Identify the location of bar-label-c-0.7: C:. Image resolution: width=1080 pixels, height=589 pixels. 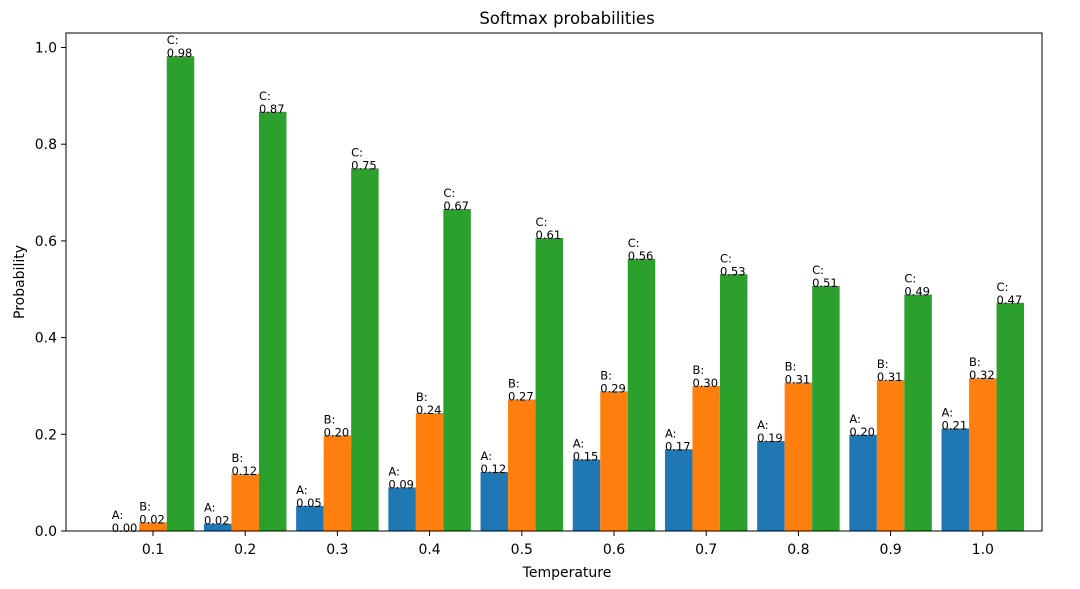
(726, 258).